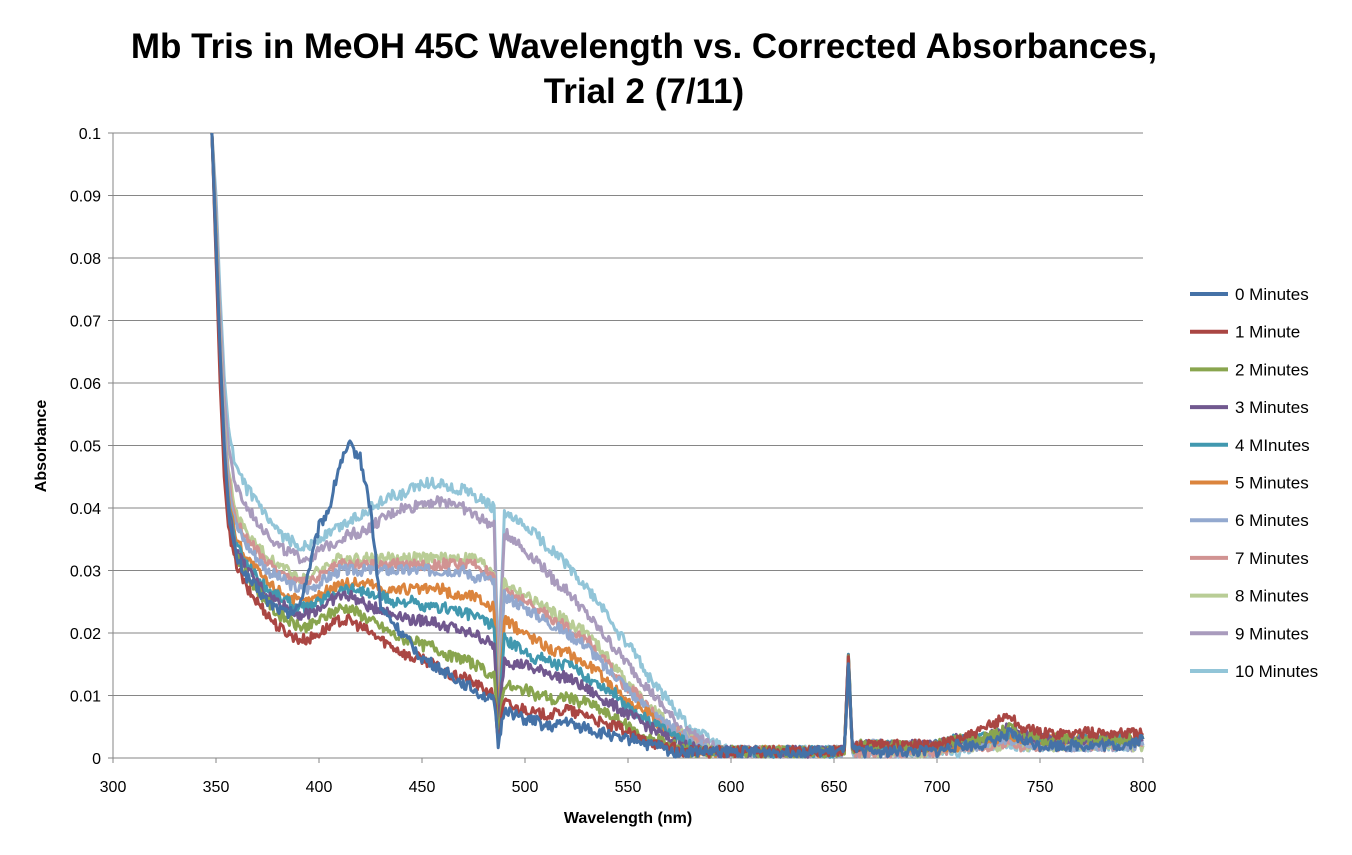 This screenshot has height=855, width=1352. What do you see at coordinates (41, 446) in the screenshot?
I see `y-axis-title: Absorbance` at bounding box center [41, 446].